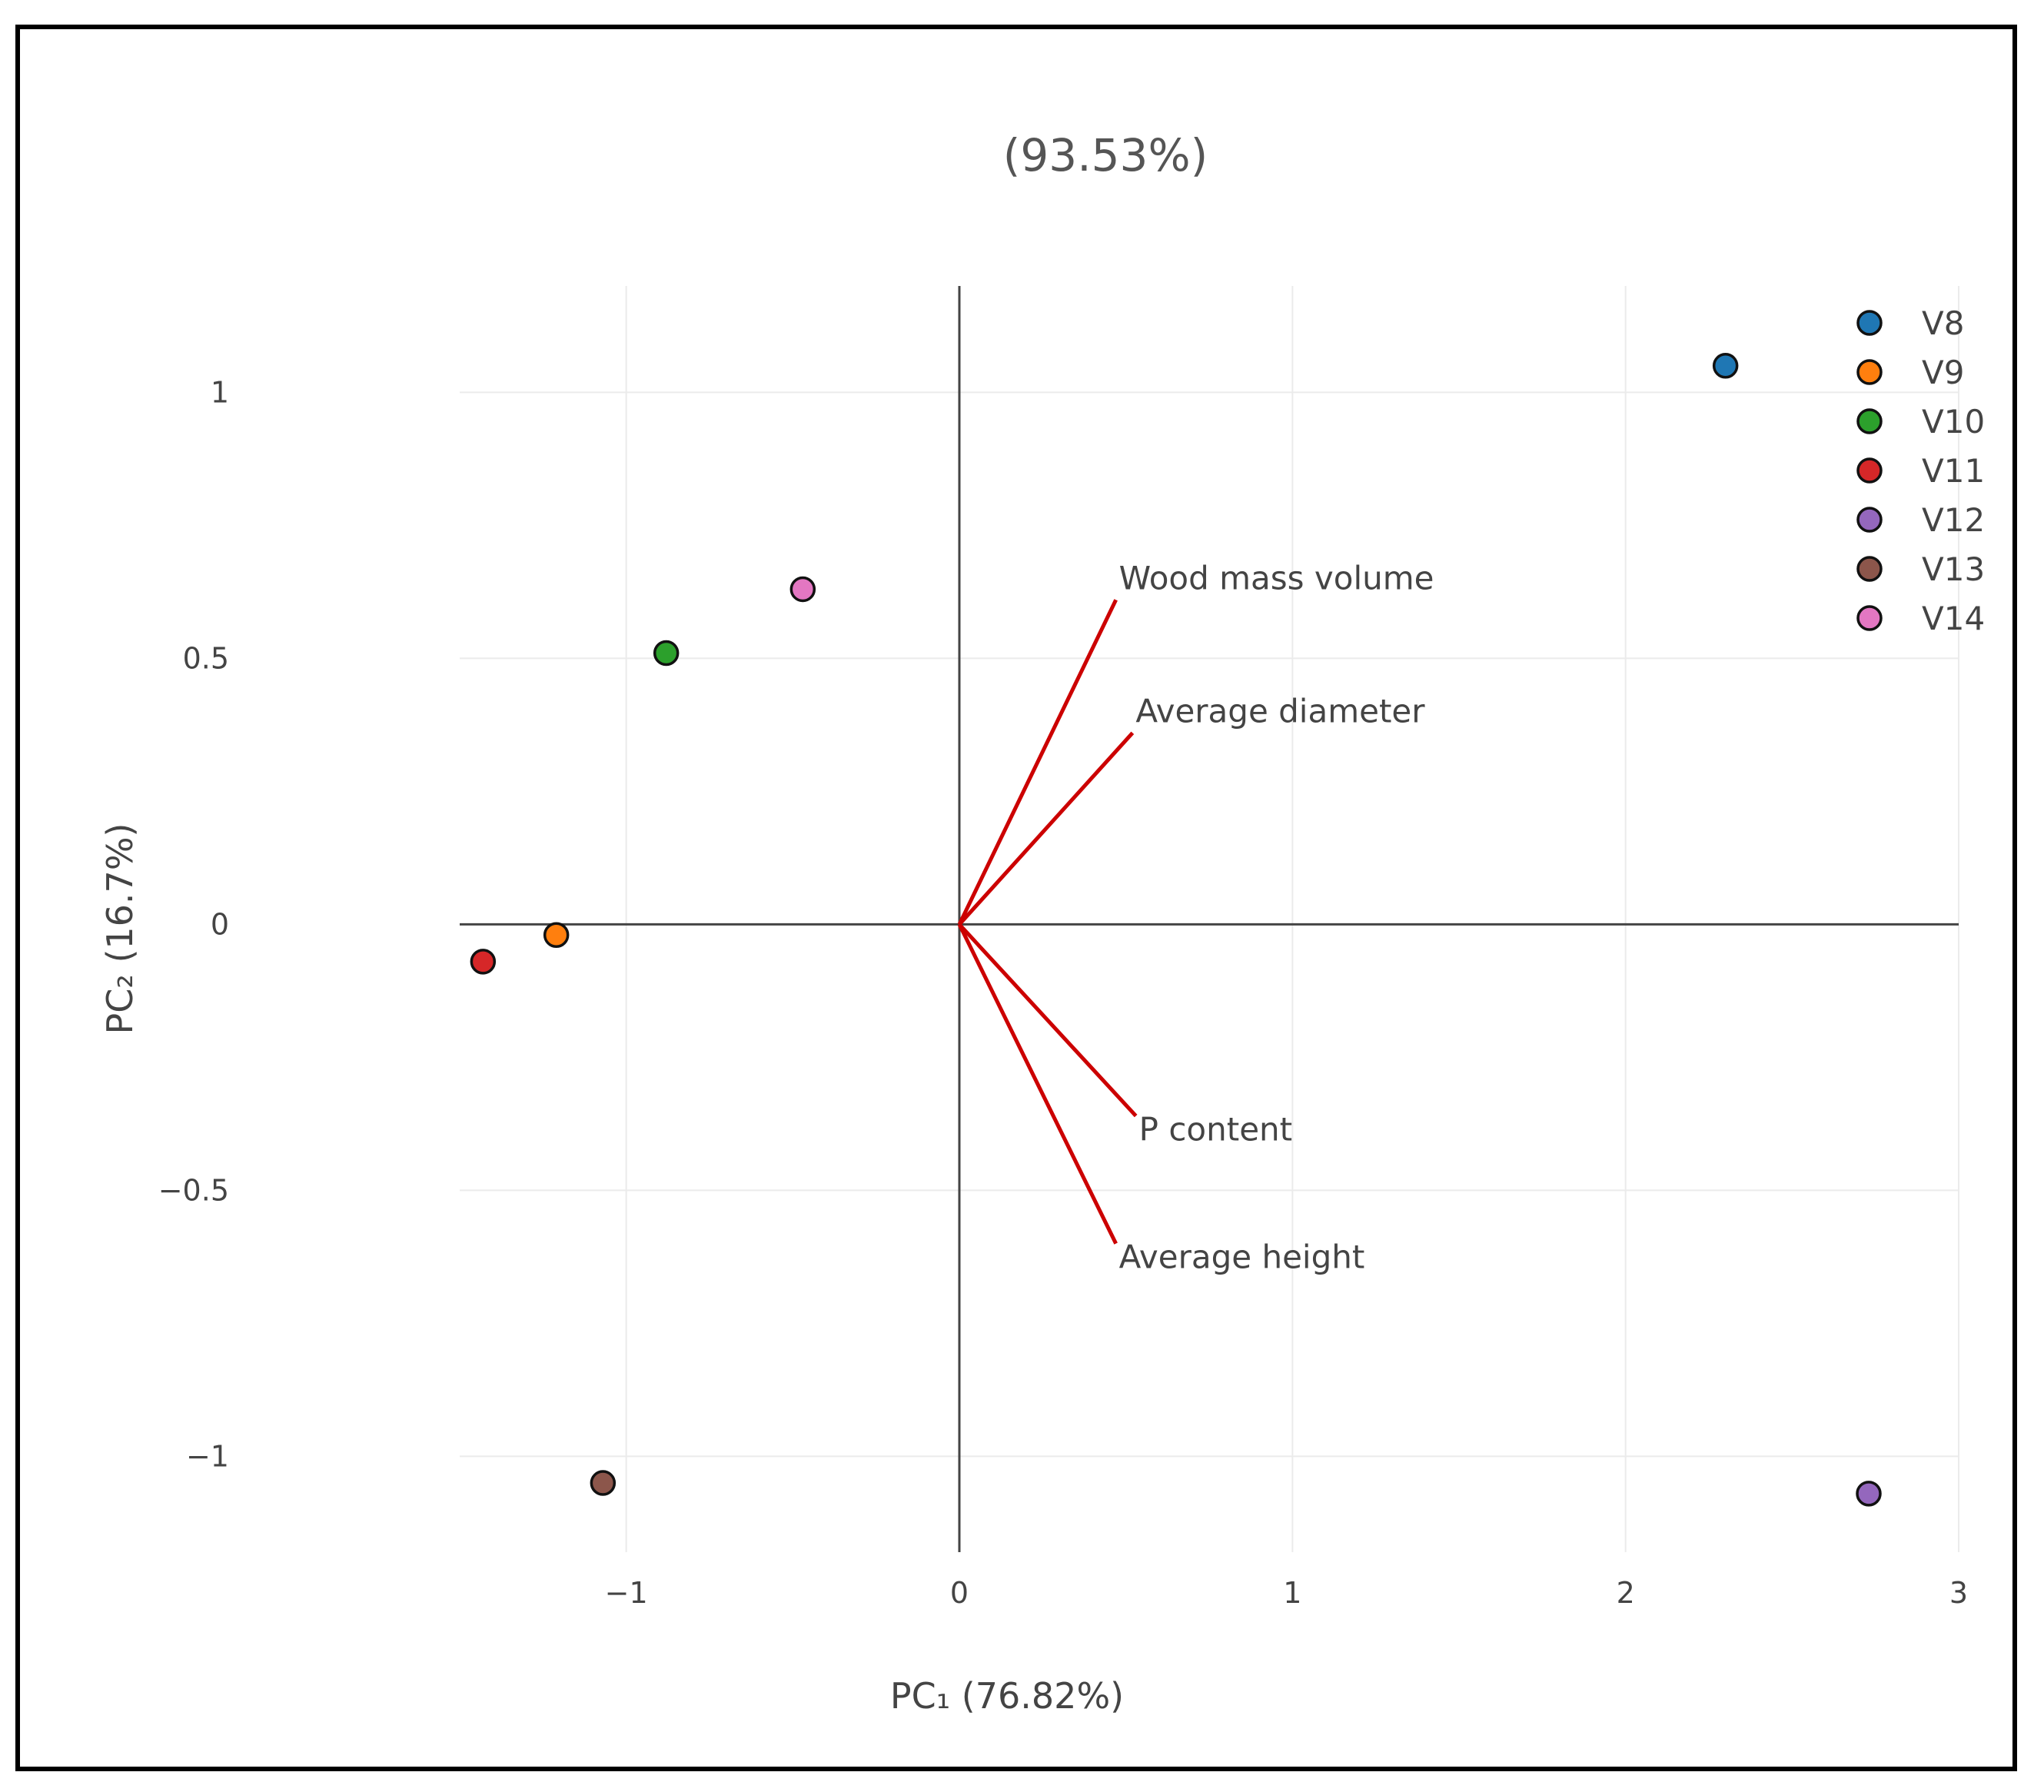 Image resolution: width=2044 pixels, height=1792 pixels. Describe the element at coordinates (208, 1456) in the screenshot. I see `y-tick-label: −1` at that location.